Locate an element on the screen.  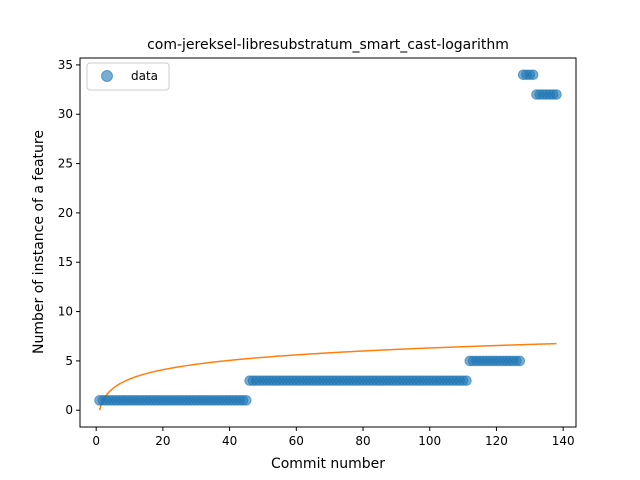
y-axis: 0 5 10 15 20 25 30 35 is located at coordinates (69, 237).